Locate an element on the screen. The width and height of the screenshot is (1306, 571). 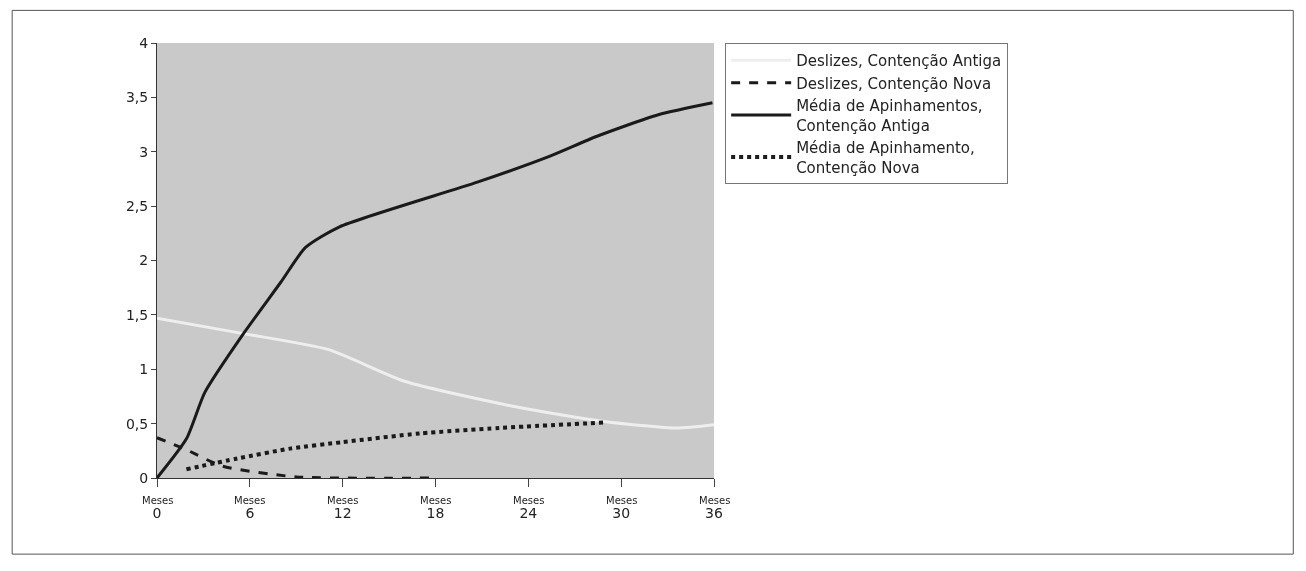
y-tick-label: 0,5 is located at coordinates (137, 423).